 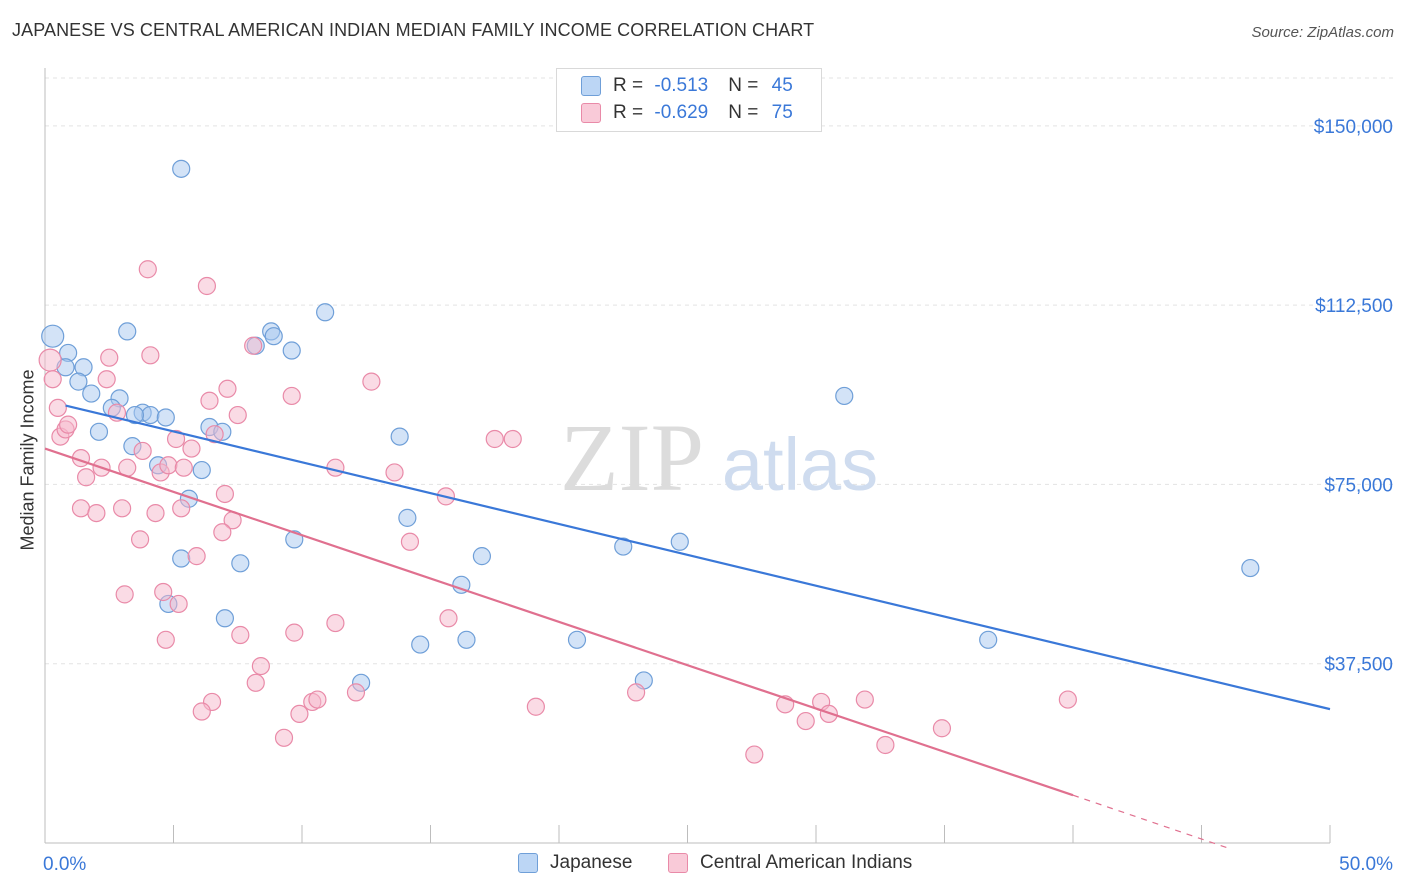 What do you see at coordinates (800, 464) in the screenshot?
I see `watermark-atlas: atlas` at bounding box center [800, 464].